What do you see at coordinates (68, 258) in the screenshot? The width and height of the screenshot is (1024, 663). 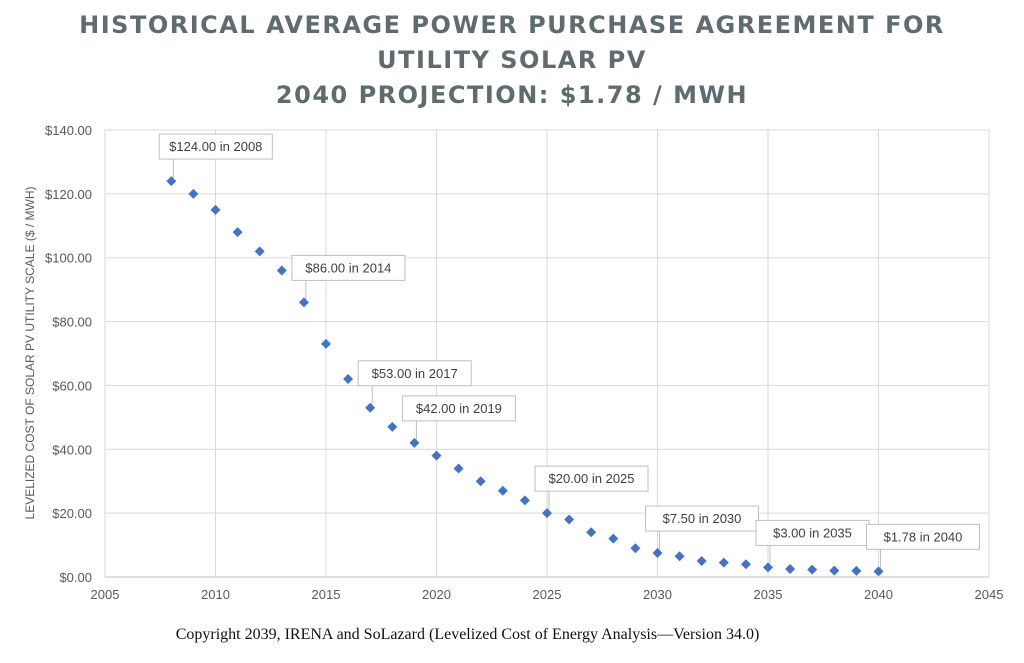 I see `y-tick-label: $100.00` at bounding box center [68, 258].